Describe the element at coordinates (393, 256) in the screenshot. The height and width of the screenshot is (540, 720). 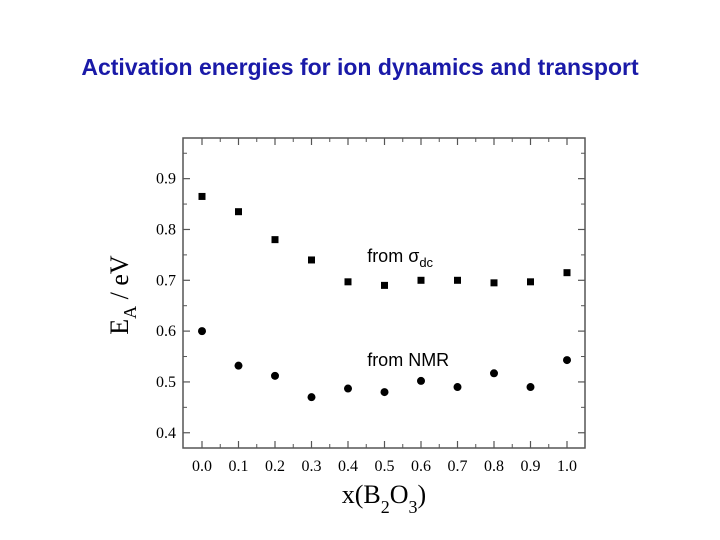
I see `annotation-sigma-main: from σ` at that location.